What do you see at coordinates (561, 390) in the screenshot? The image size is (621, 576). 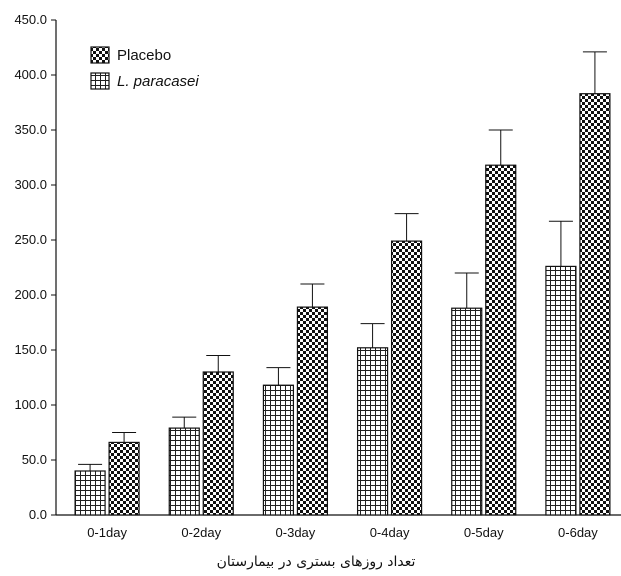 I see `bar-l-paracasei-0-6day` at bounding box center [561, 390].